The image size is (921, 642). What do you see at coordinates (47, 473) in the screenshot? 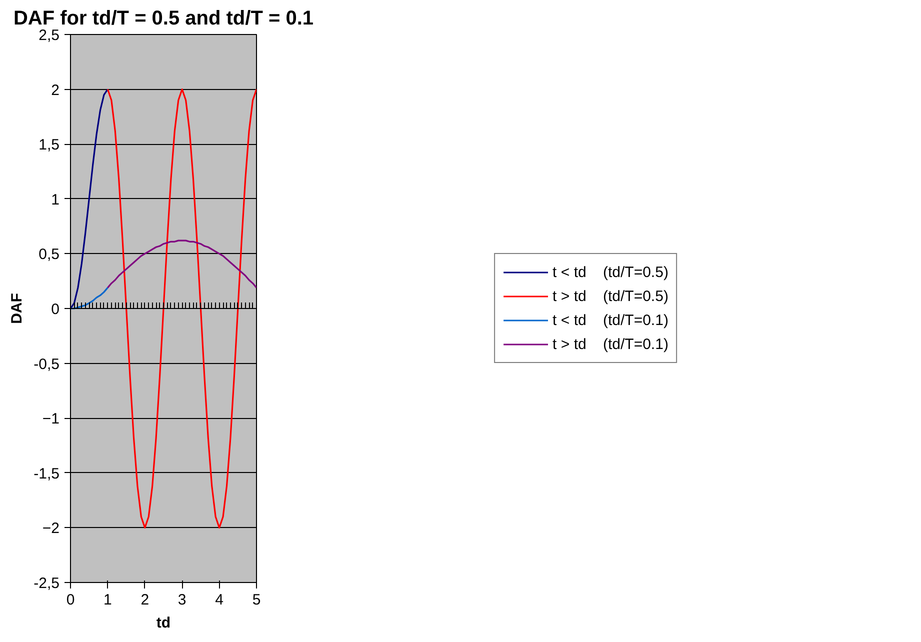
I see `y-tick-label: -1,5` at bounding box center [47, 473].